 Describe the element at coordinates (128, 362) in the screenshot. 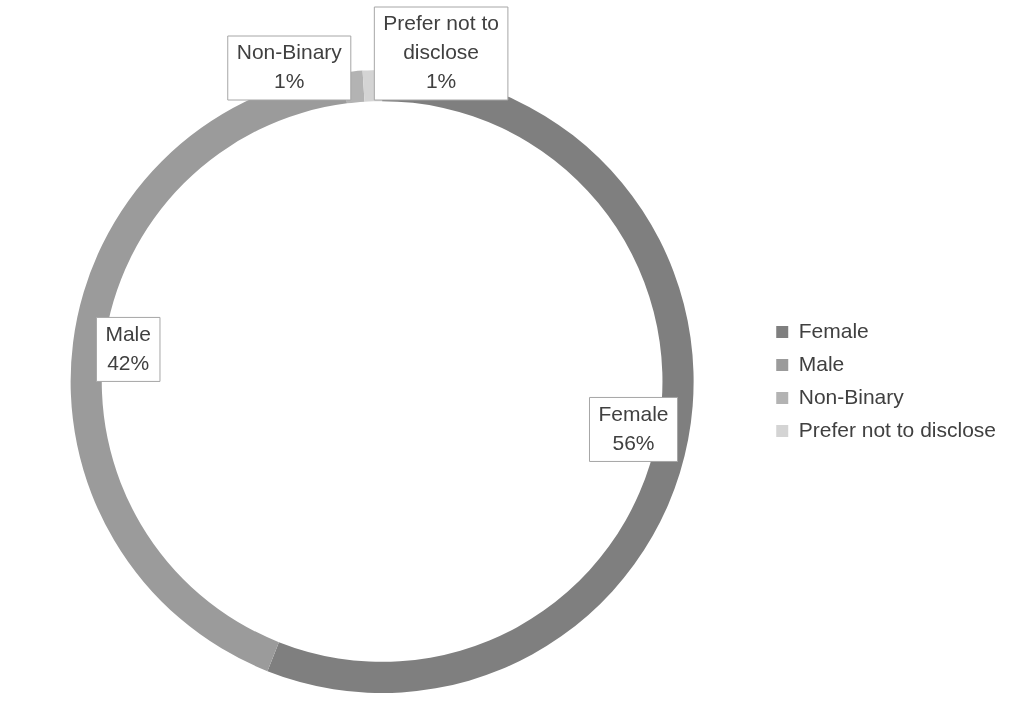

I see `data-label: 42%` at that location.